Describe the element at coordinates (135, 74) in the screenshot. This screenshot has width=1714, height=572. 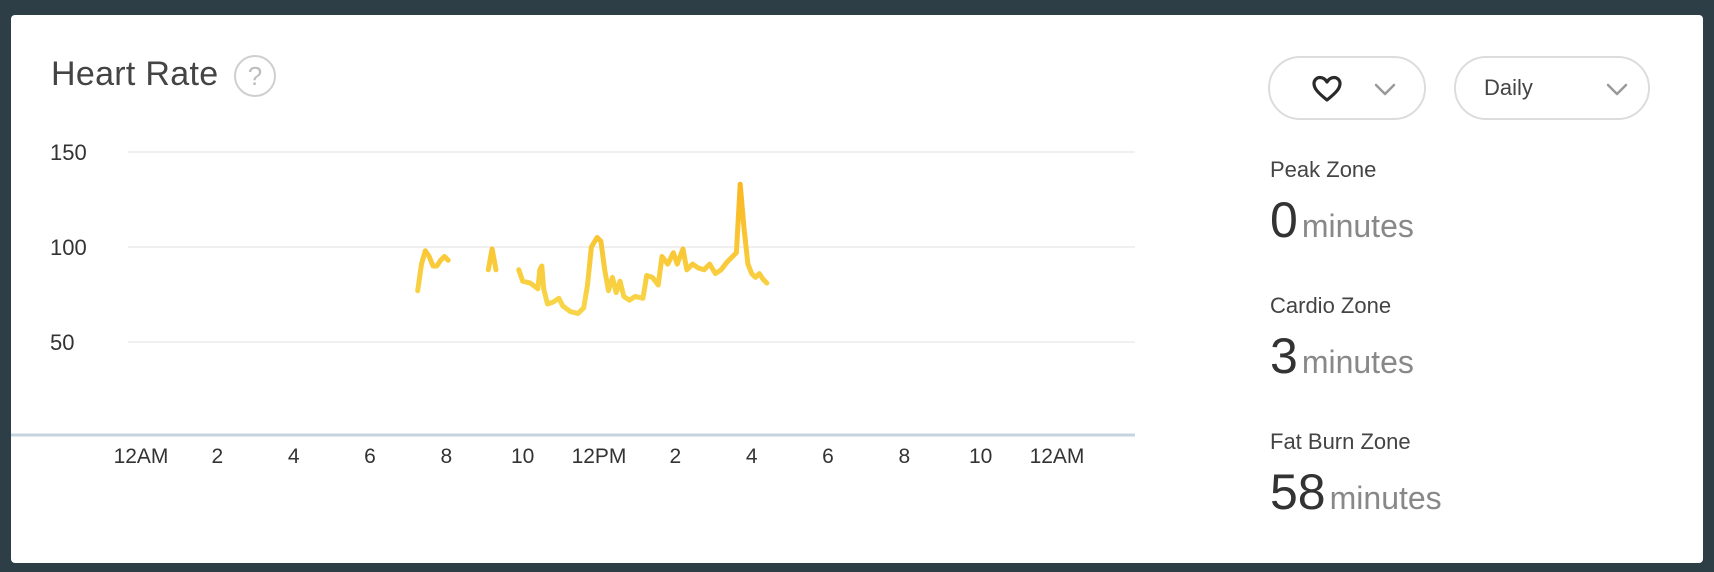
I see `page-title: Heart Rate` at that location.